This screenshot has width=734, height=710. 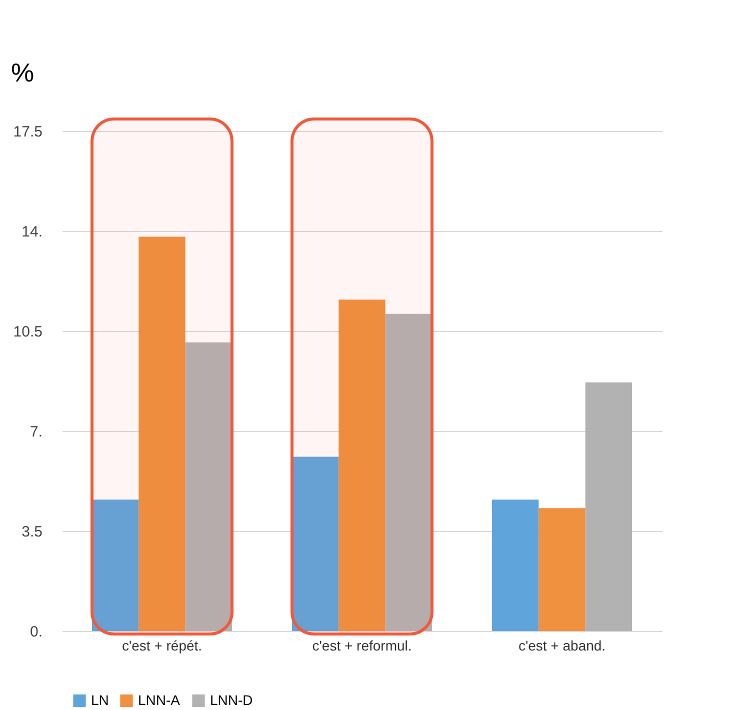 I want to click on y-tick-label: 3.5, so click(x=32, y=532).